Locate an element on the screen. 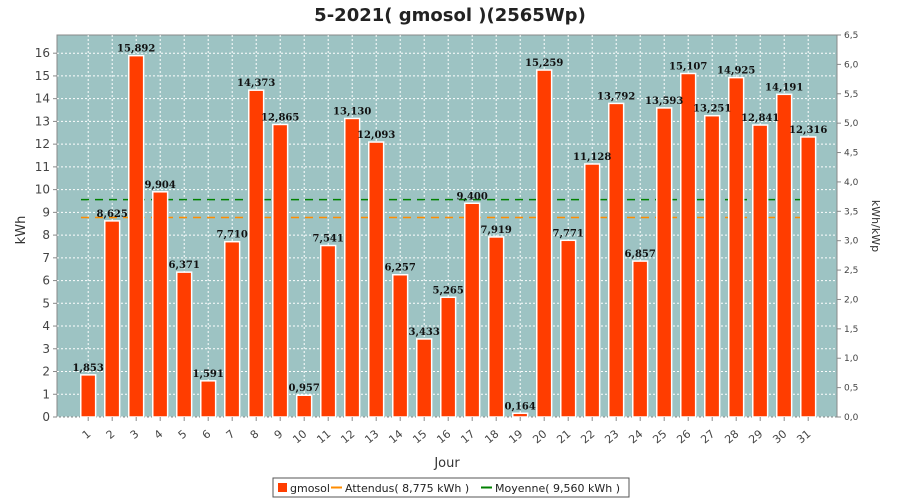 Image resolution: width=900 pixels, height=500 pixels. data-label: 11,128 is located at coordinates (592, 157).